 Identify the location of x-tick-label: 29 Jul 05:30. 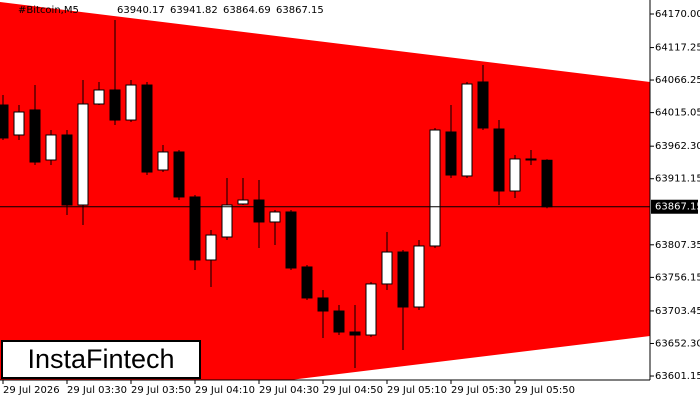
(481, 390).